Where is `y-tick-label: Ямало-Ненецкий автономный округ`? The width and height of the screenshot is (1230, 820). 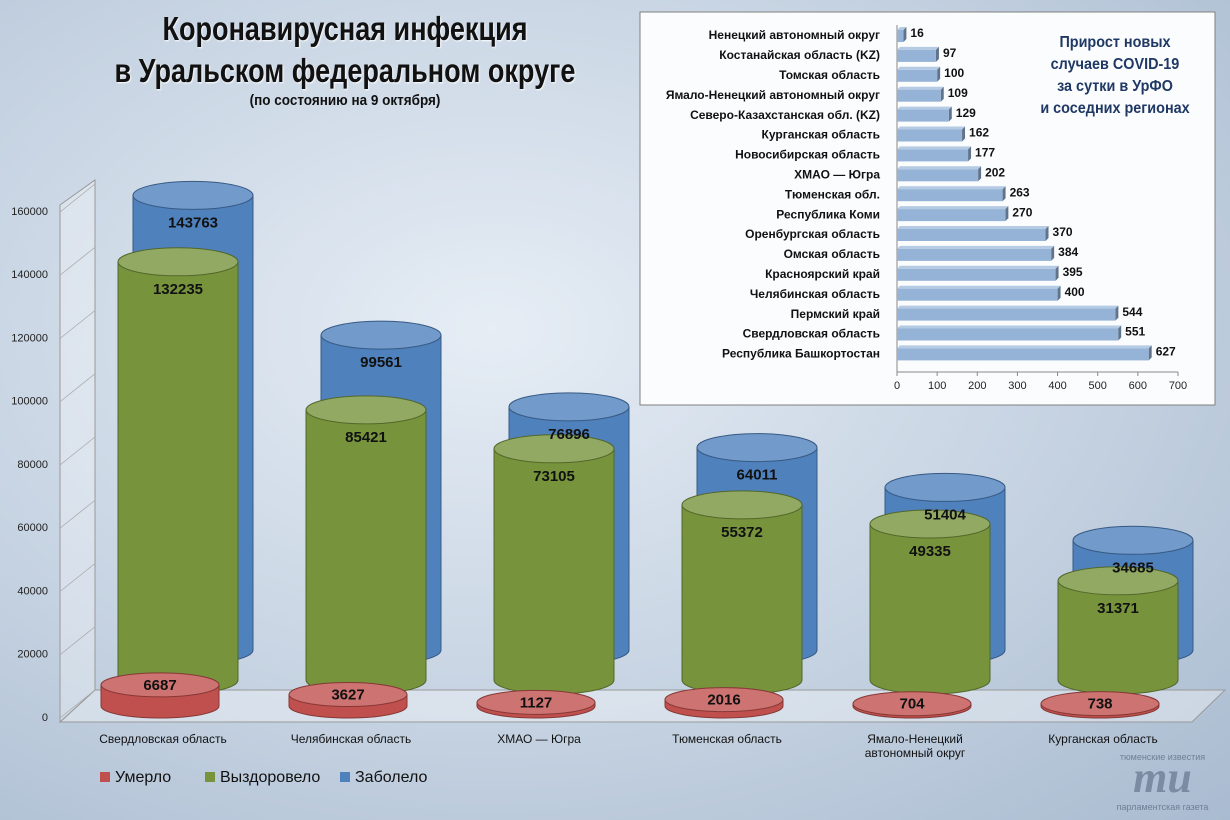 y-tick-label: Ямало-Ненецкий автономный округ is located at coordinates (773, 95).